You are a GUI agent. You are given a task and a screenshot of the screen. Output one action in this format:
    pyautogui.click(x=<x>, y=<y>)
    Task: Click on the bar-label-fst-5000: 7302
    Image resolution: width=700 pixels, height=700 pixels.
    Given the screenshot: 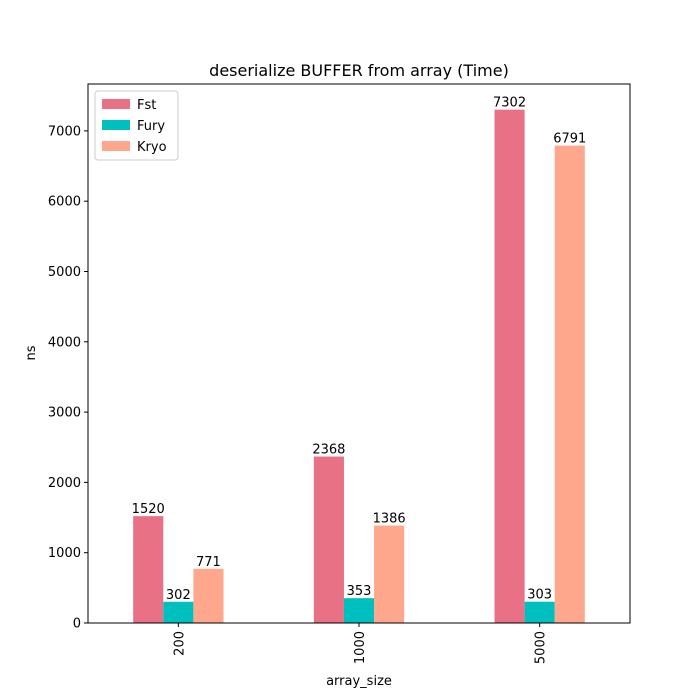 What is the action you would take?
    pyautogui.click(x=509, y=103)
    